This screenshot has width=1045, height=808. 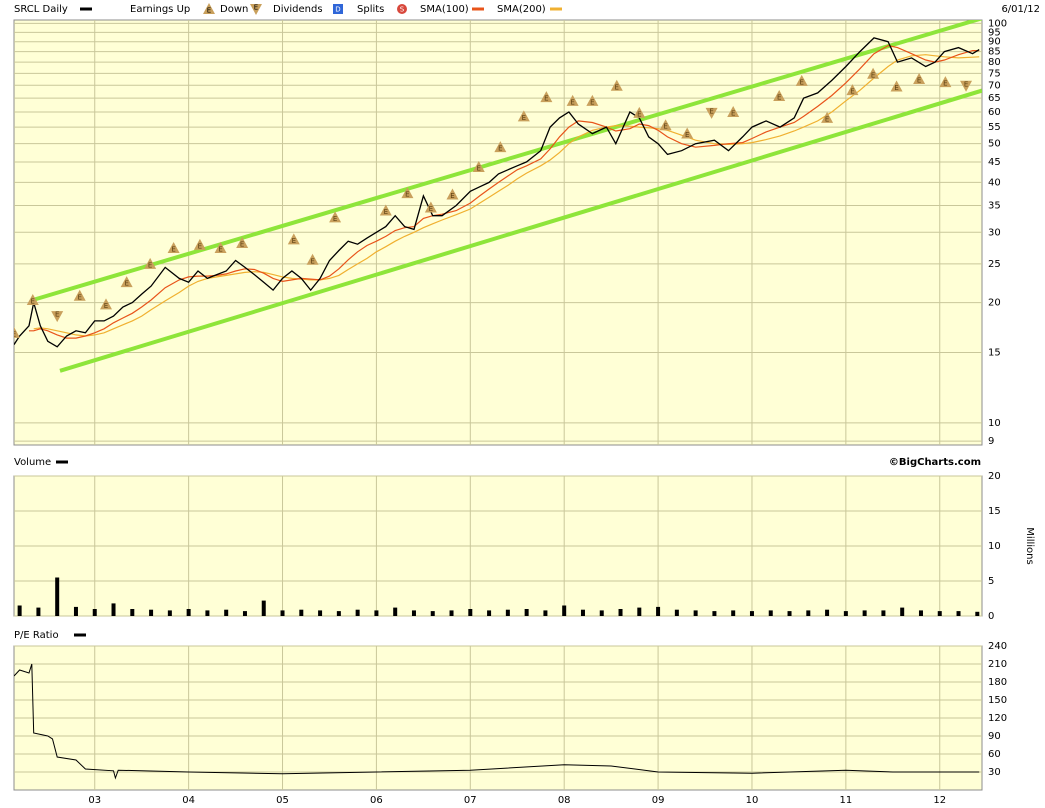 I want to click on y-tick-label: 9, so click(x=991, y=441).